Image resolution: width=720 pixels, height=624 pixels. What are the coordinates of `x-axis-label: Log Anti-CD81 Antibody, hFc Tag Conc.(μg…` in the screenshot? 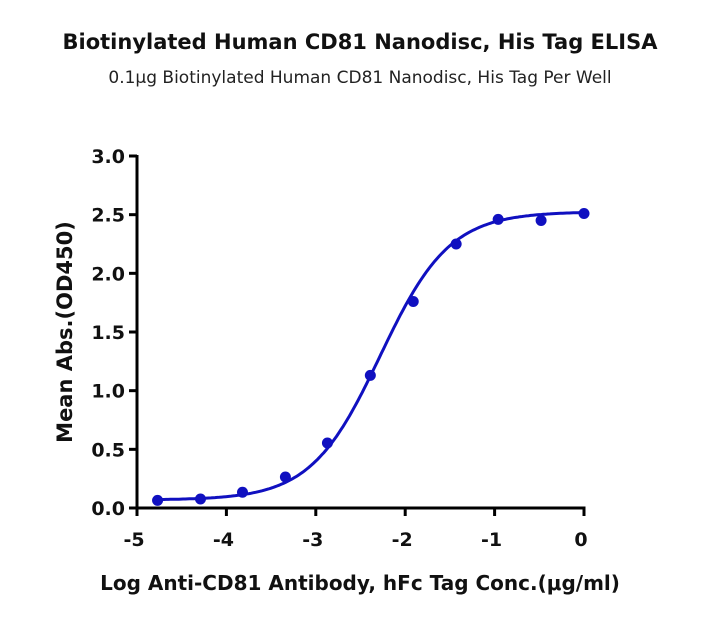 It's located at (360, 583).